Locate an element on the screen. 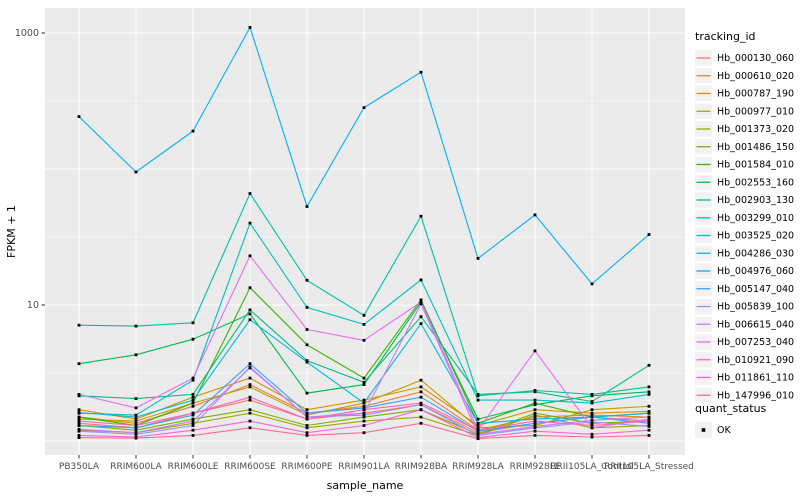 The image size is (800, 500). legend-label: Hb_004286_030 is located at coordinates (755, 253).